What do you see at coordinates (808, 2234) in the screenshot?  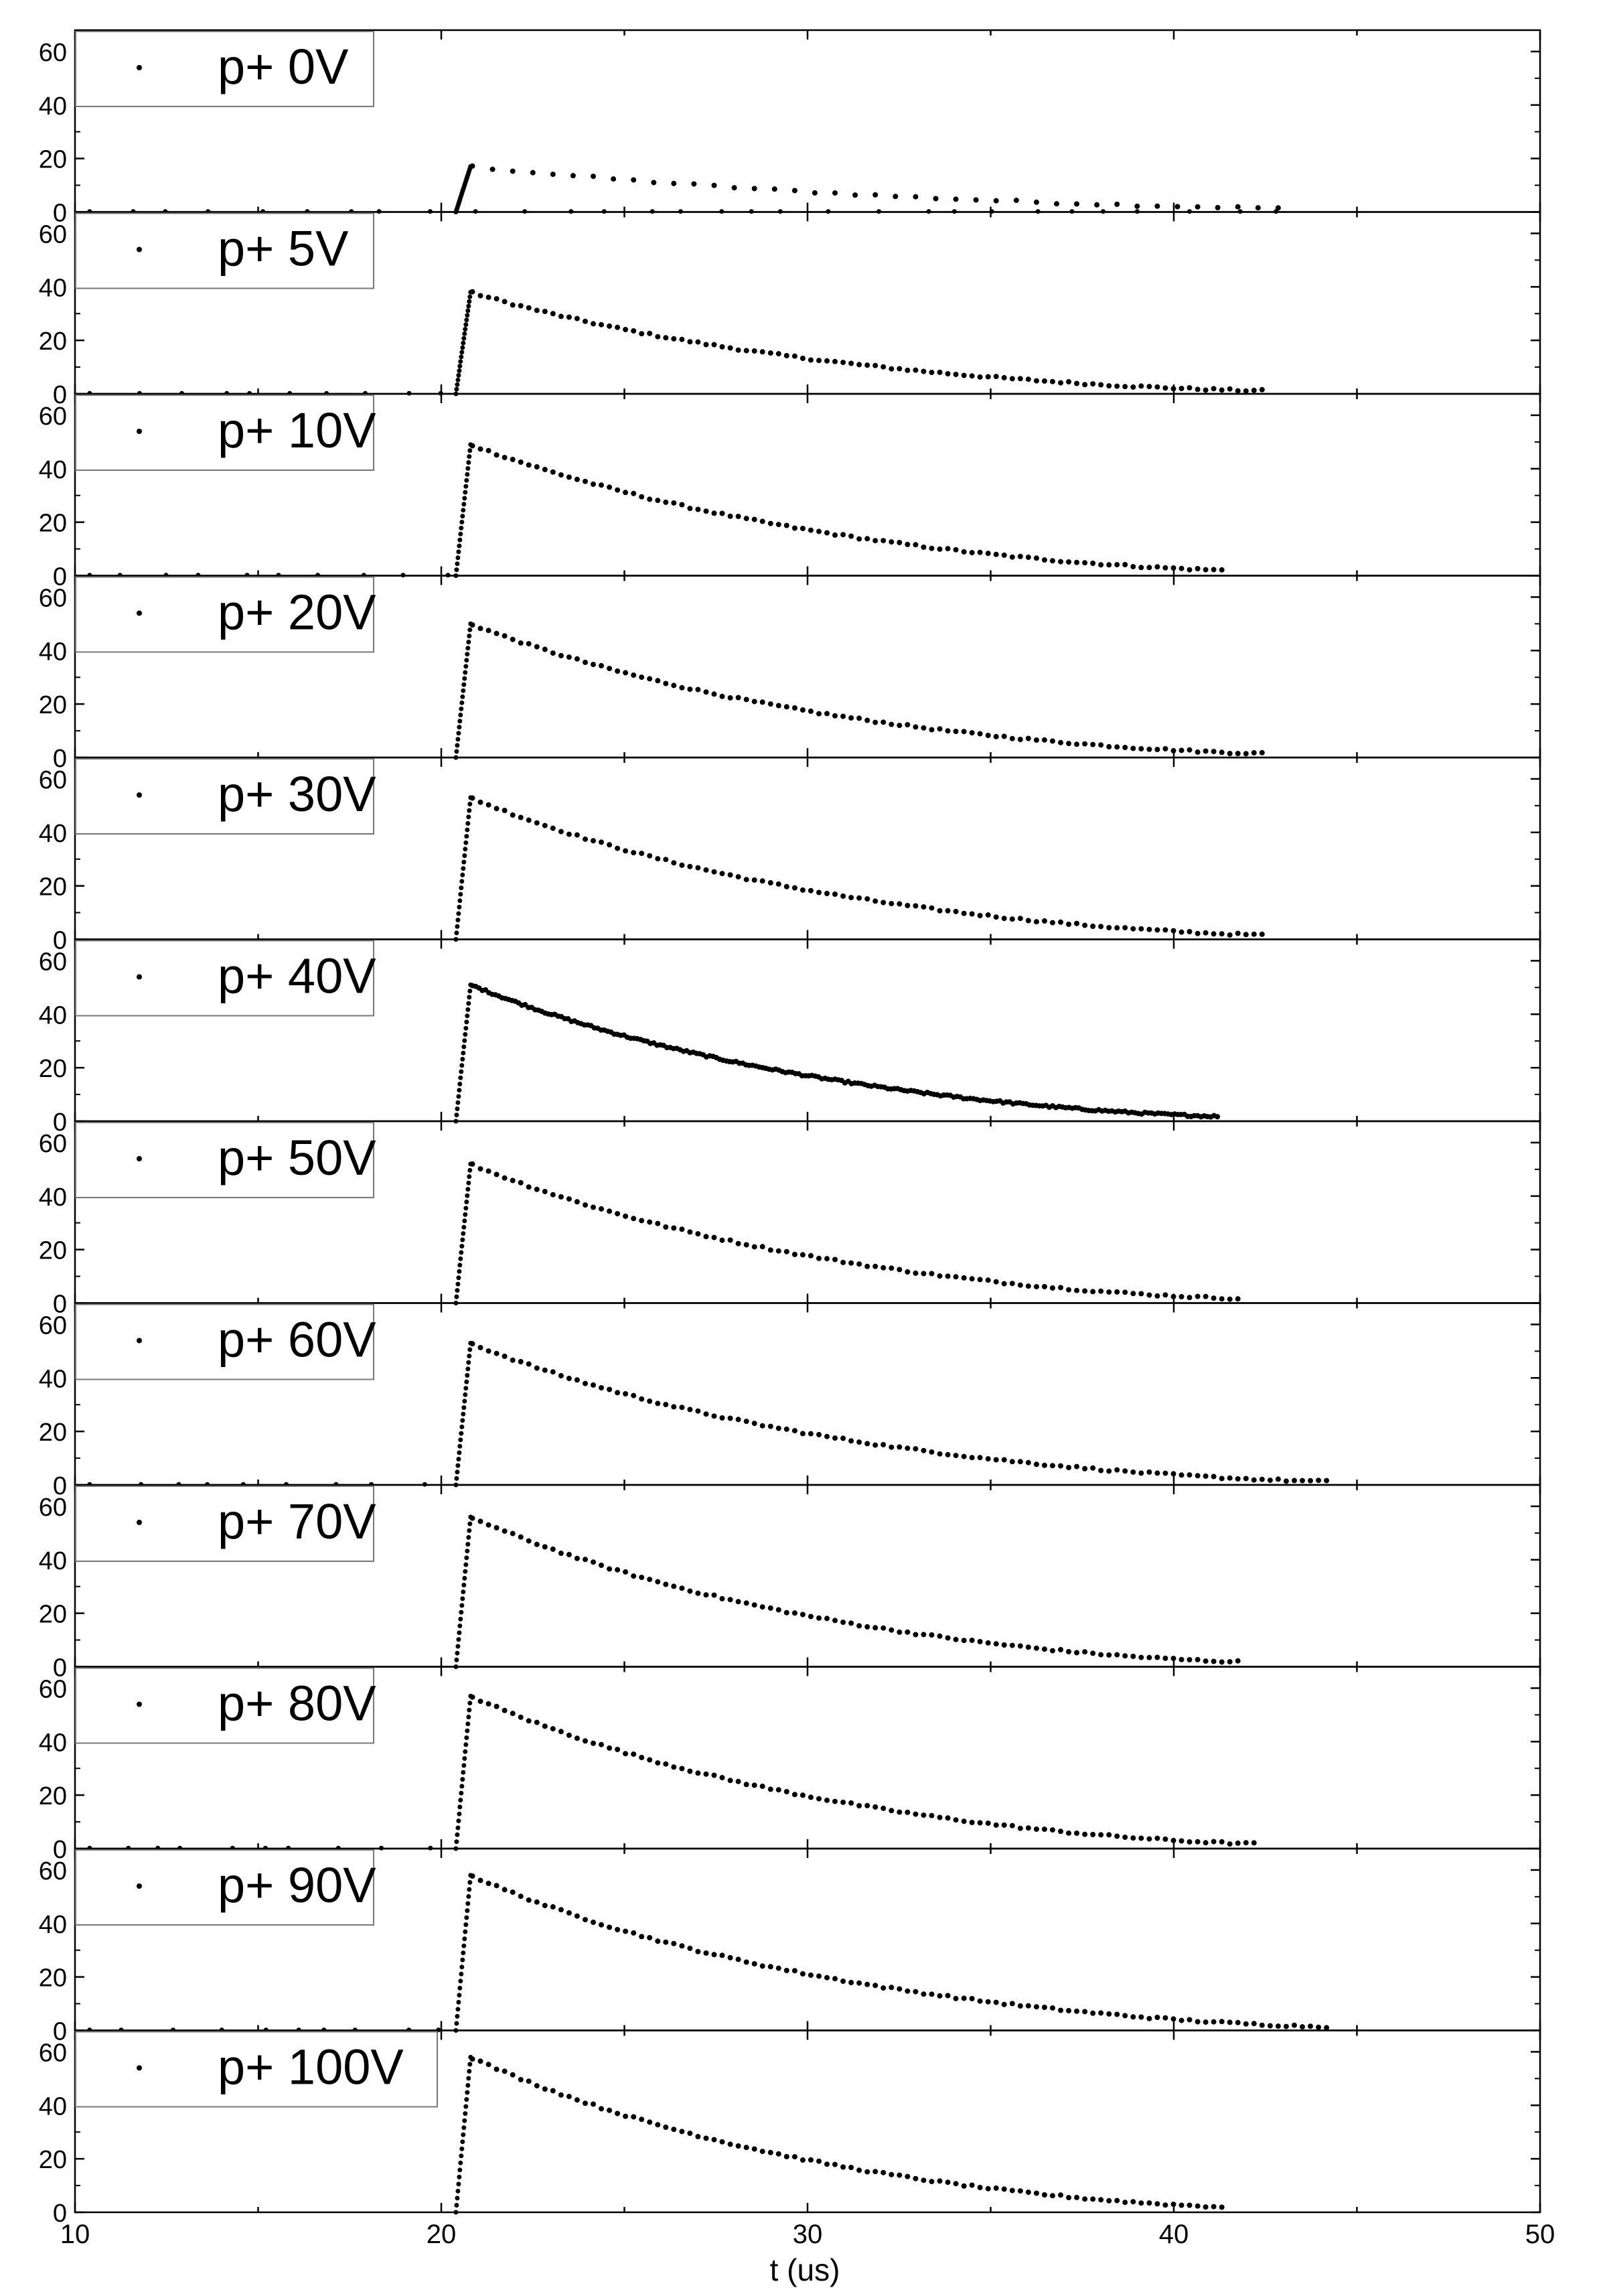 I see `x-tick-label: 30` at bounding box center [808, 2234].